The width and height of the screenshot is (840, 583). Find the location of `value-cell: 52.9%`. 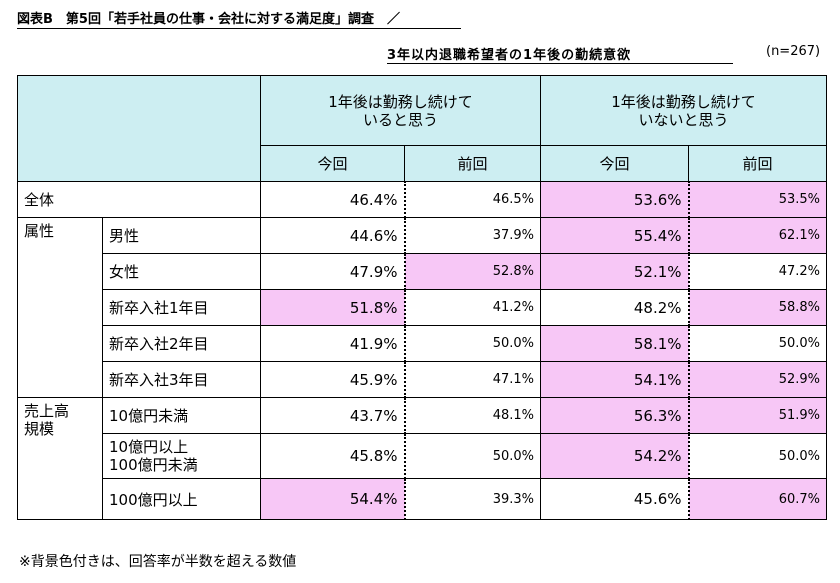

value-cell: 52.9% is located at coordinates (758, 379).